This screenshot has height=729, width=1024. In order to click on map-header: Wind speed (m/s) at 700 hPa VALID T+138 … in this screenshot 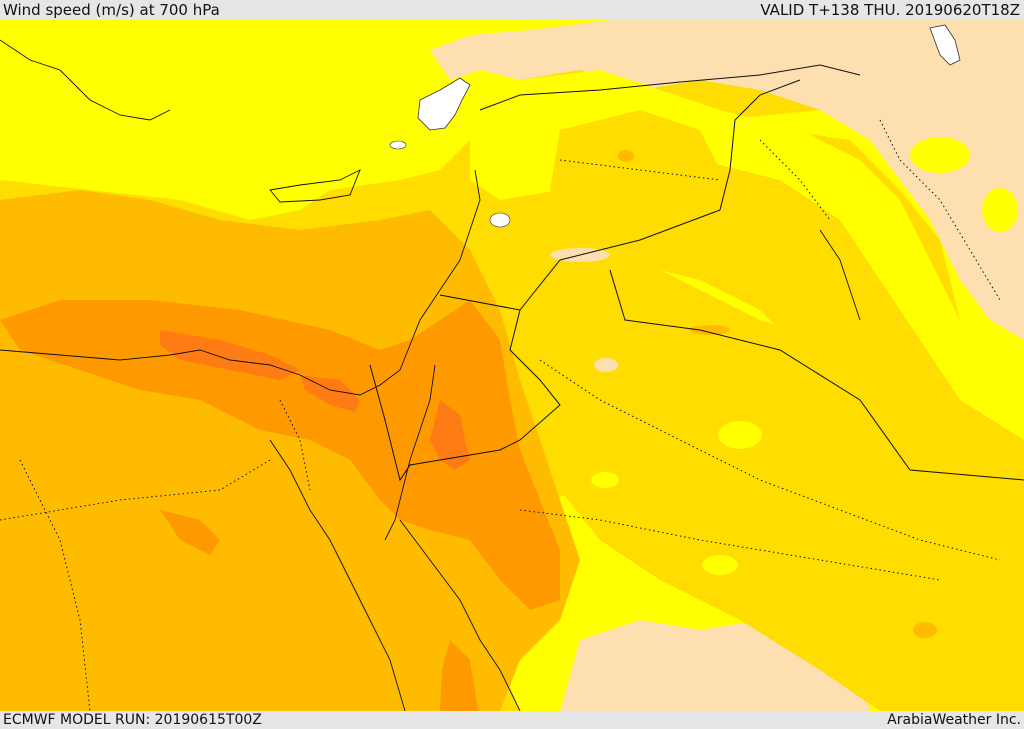, I will do `click(512, 10)`.